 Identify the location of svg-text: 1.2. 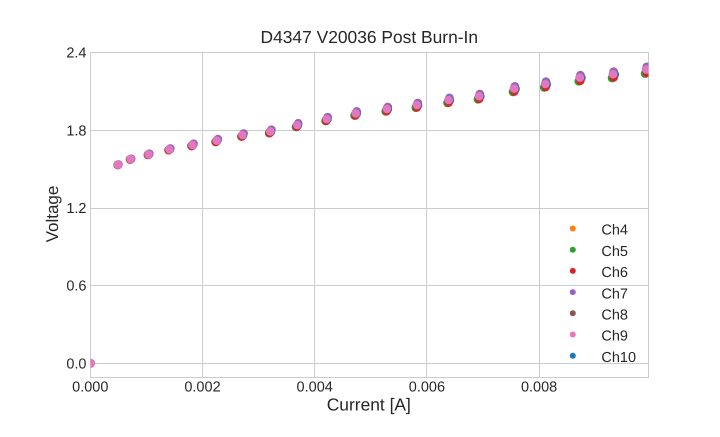
(76, 209).